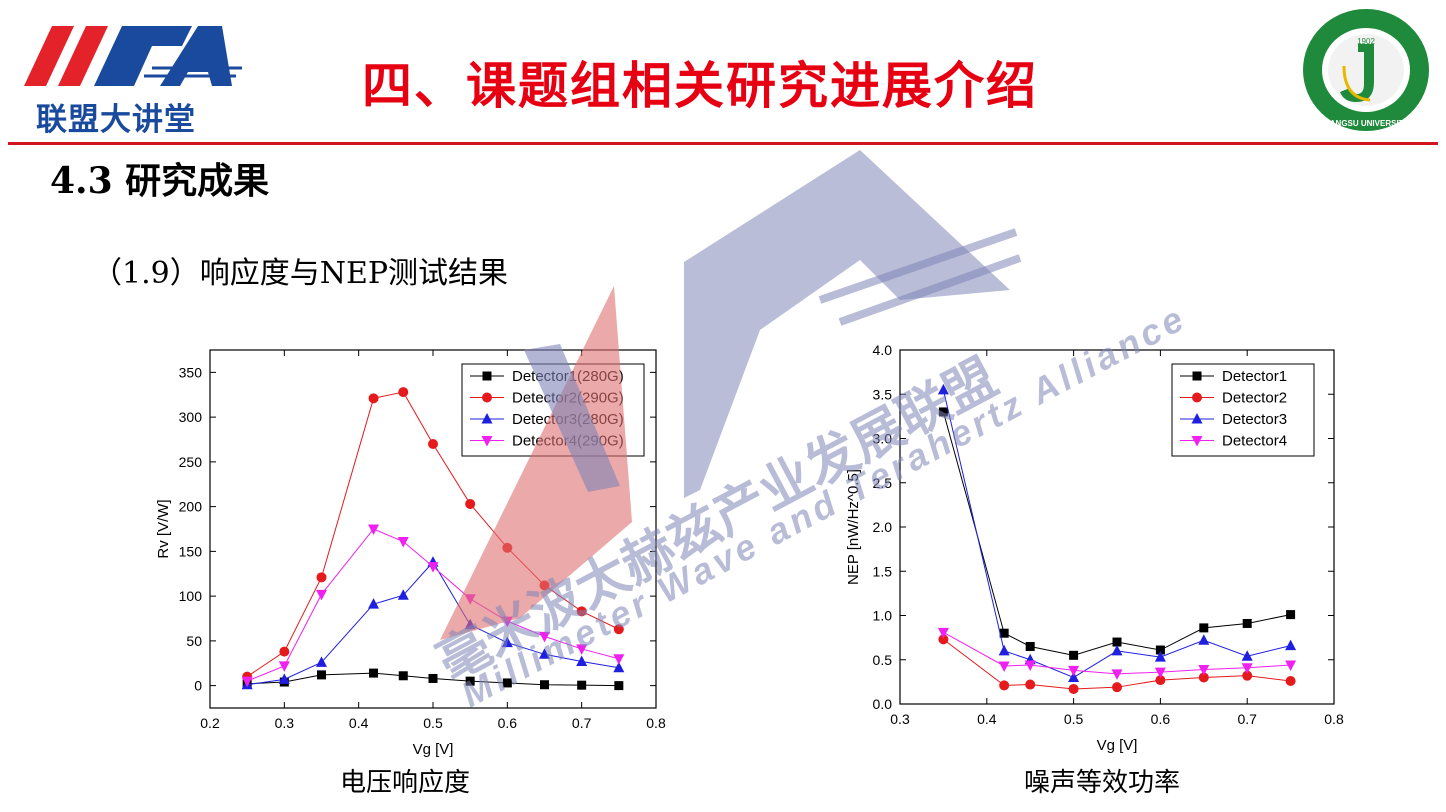  What do you see at coordinates (191, 596) in the screenshot?
I see `chart1-y-tick-label: 100` at bounding box center [191, 596].